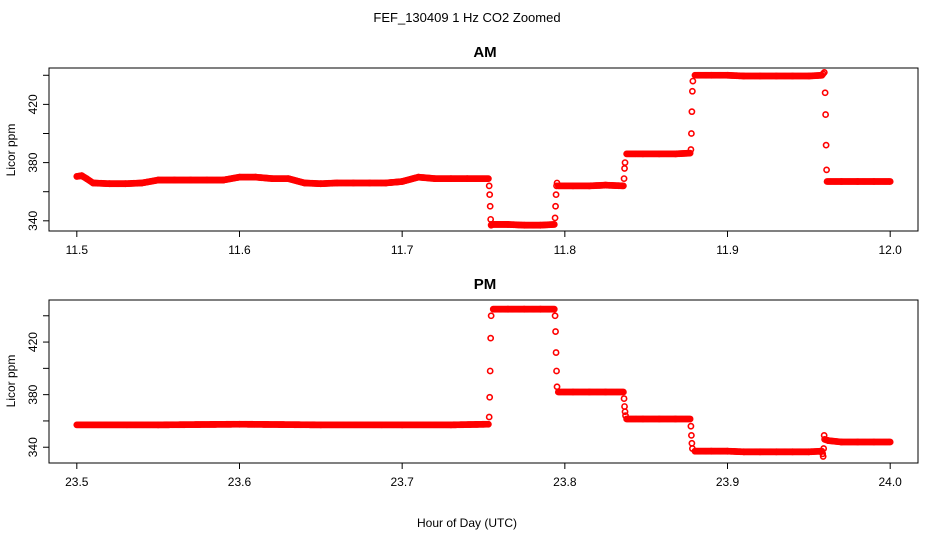 This screenshot has height=540, width=936. I want to click on panel-pm-y-tick-label: 420, so click(33, 342).